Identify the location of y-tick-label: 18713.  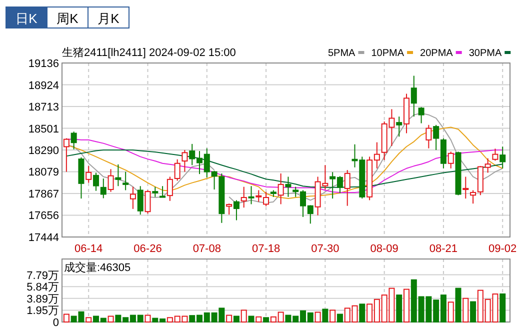
(43, 108).